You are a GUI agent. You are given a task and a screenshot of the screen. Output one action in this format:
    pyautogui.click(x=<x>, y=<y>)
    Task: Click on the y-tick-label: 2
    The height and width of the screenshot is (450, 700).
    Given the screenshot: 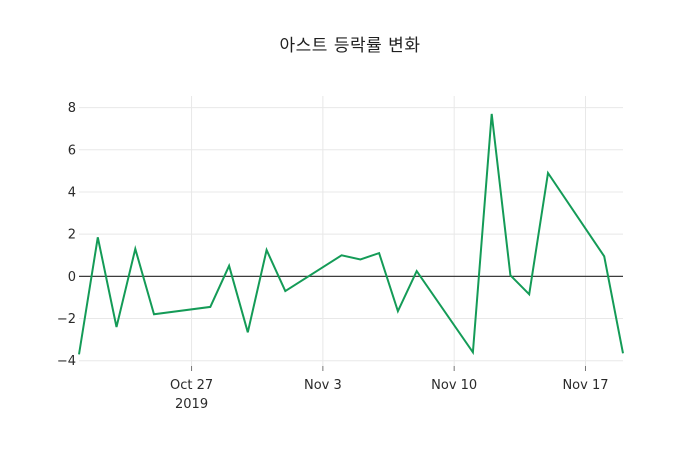 What is the action you would take?
    pyautogui.click(x=72, y=235)
    